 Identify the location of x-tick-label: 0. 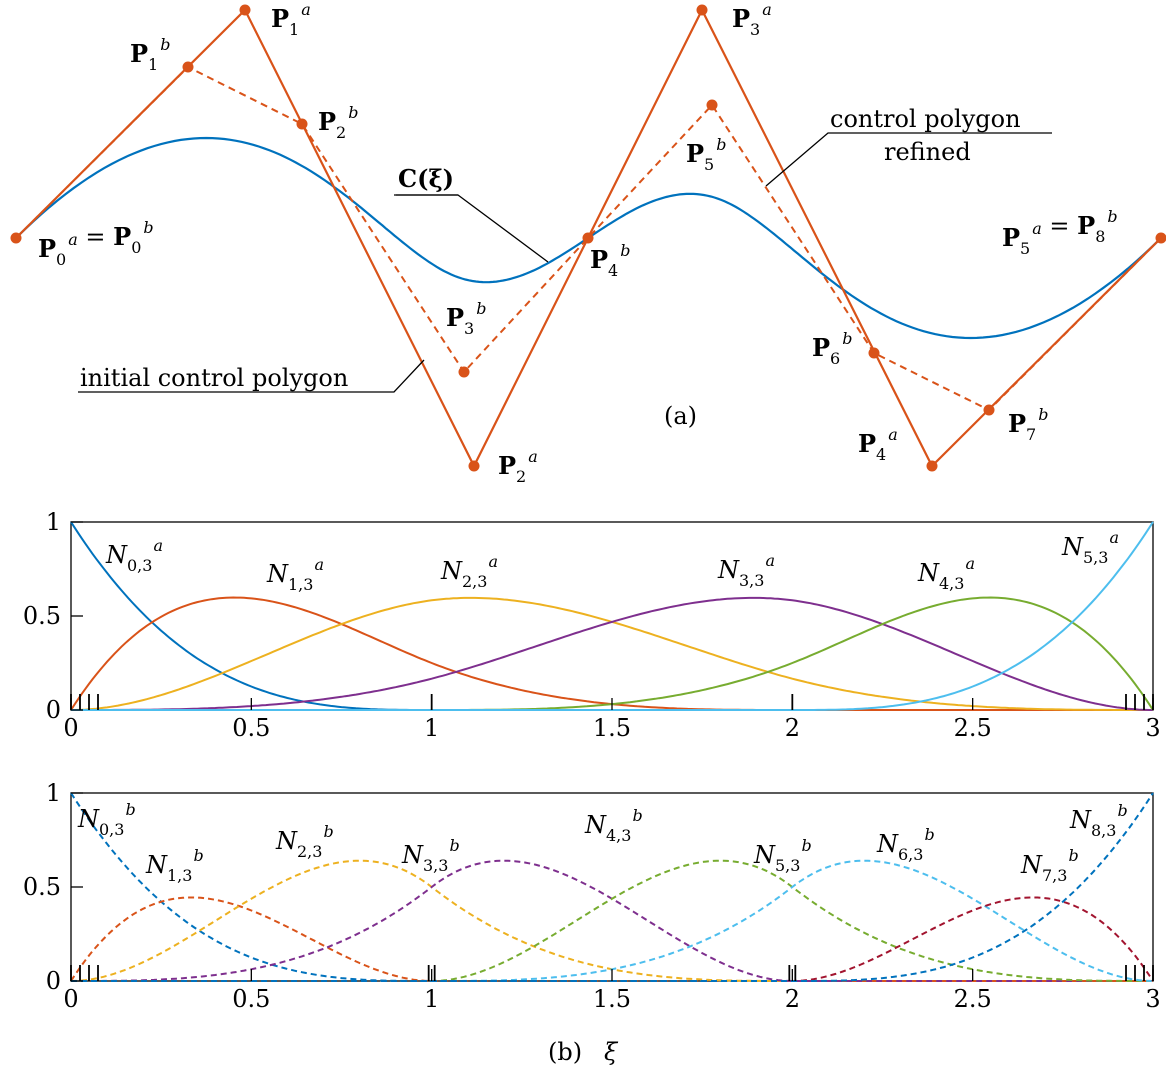
(70, 728).